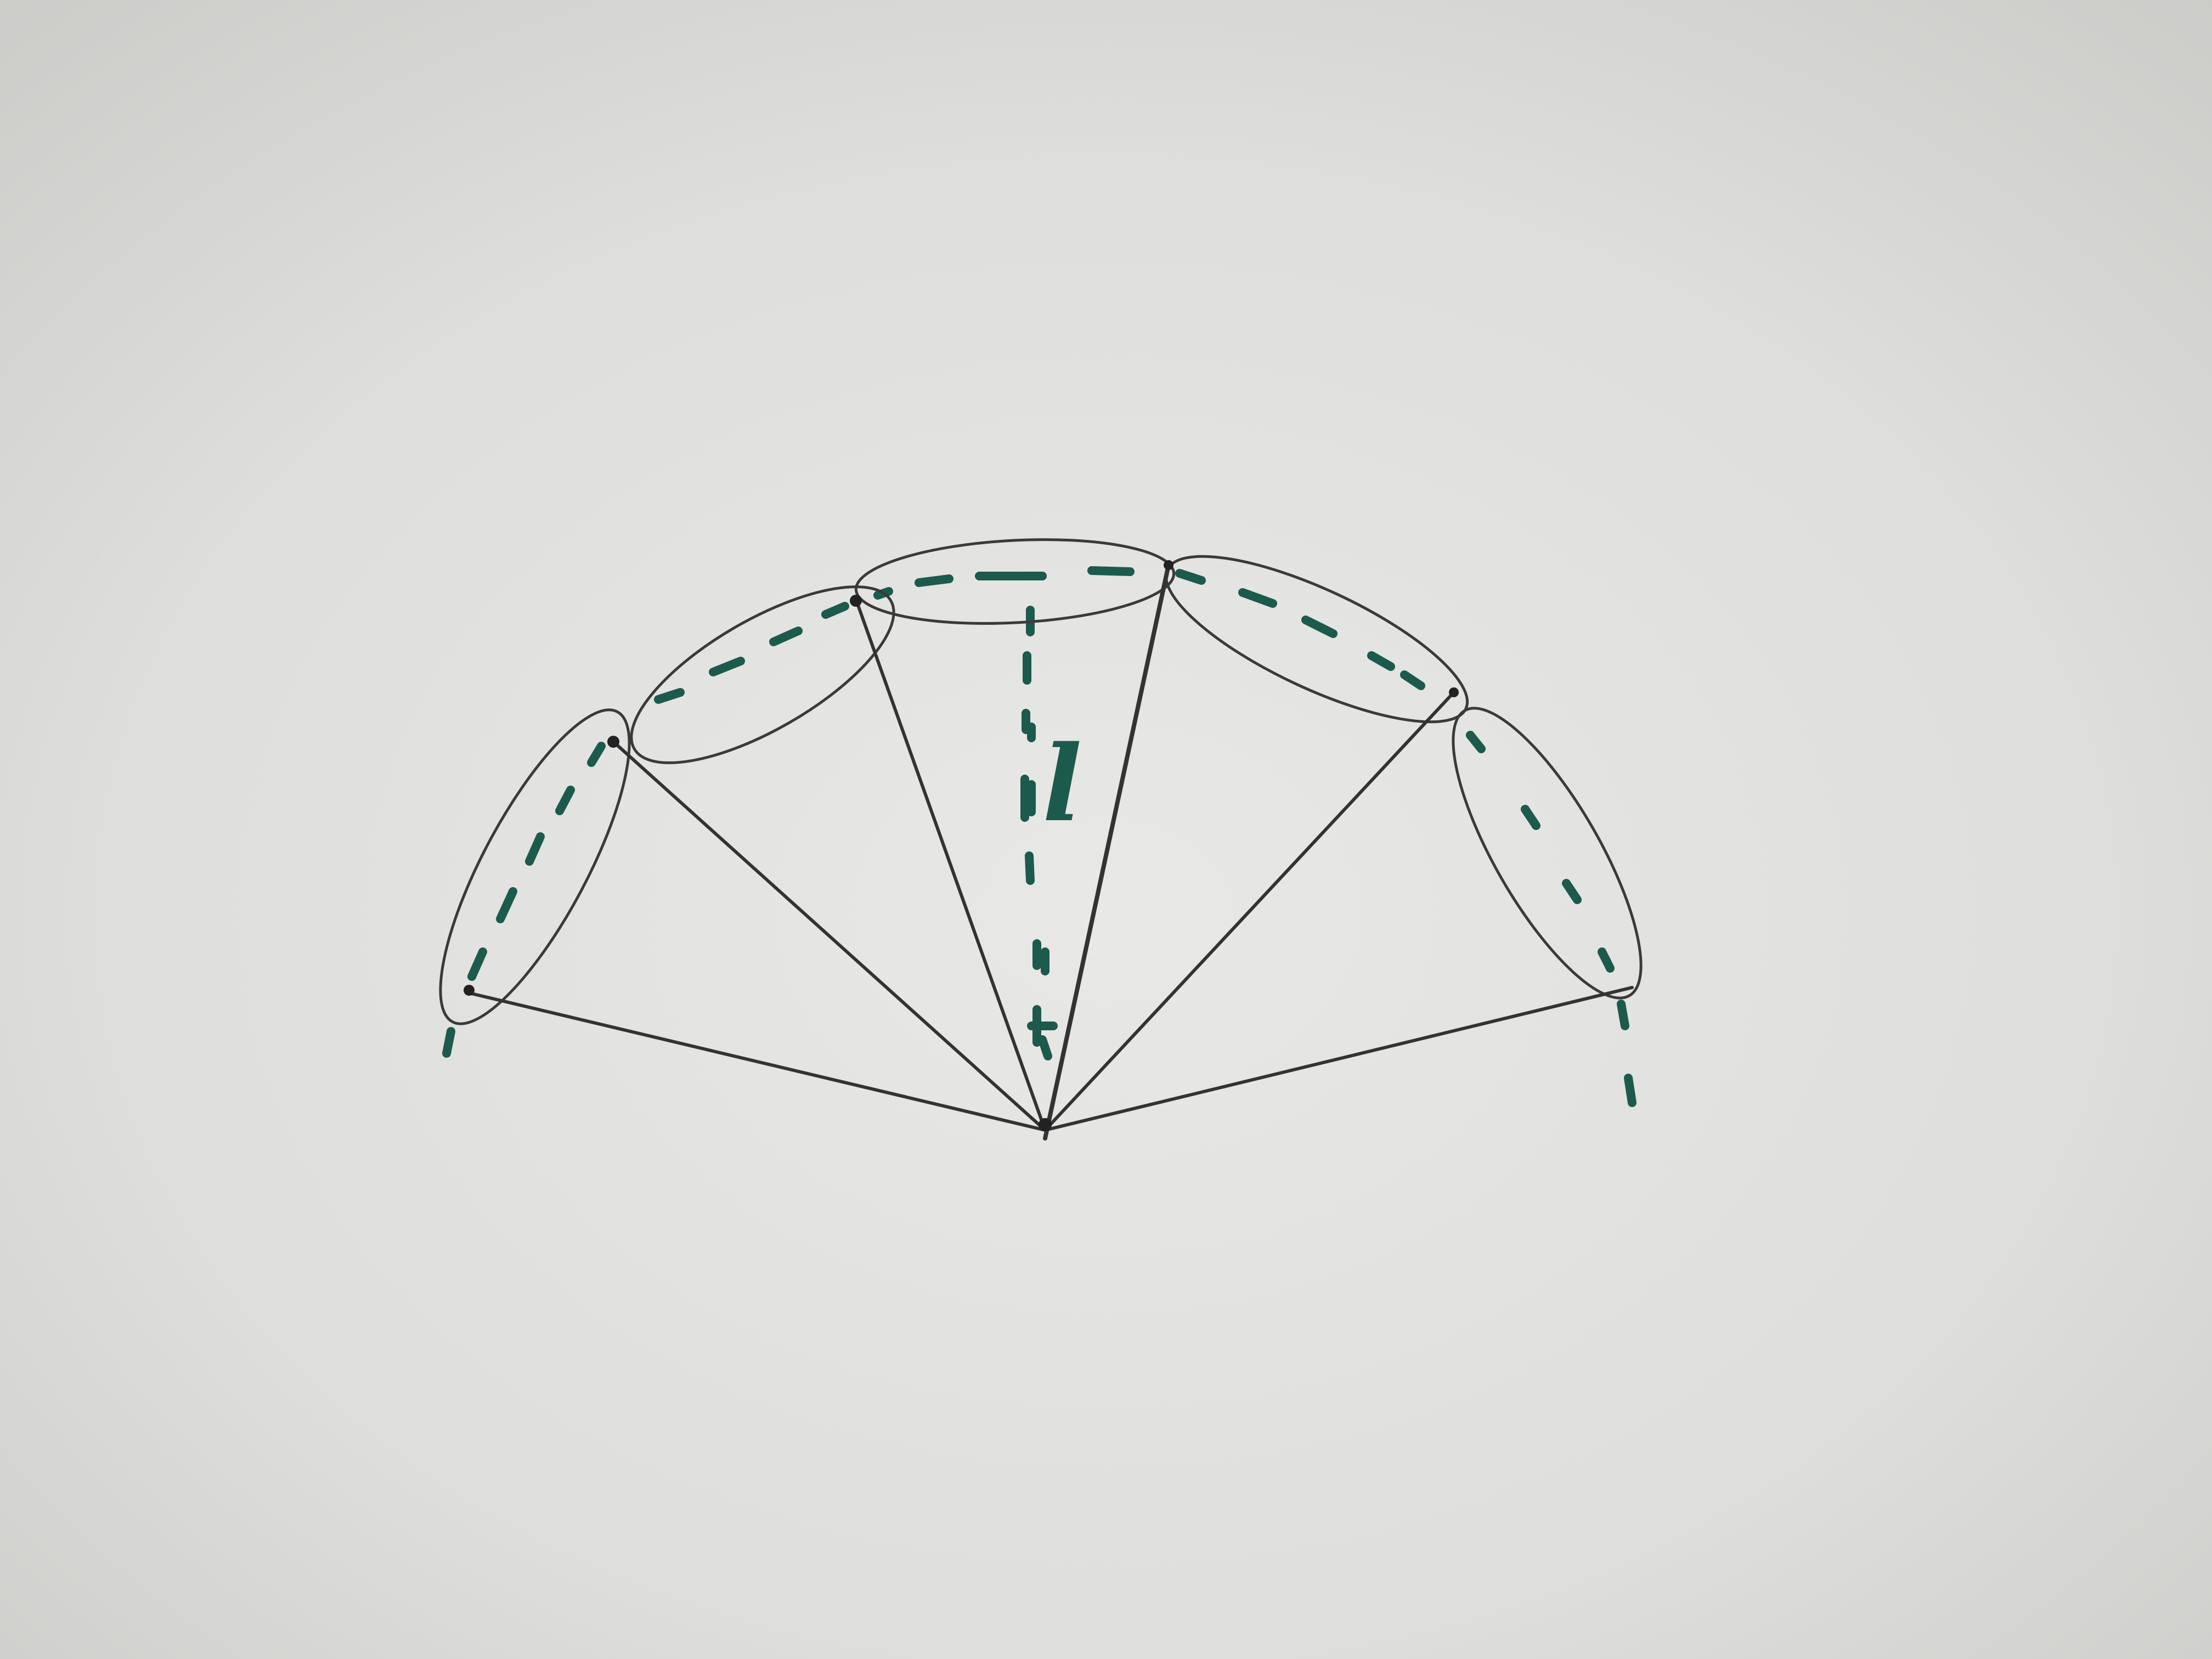 The width and height of the screenshot is (2212, 1659). I want to click on edge-v3-apex, so click(950, 864).